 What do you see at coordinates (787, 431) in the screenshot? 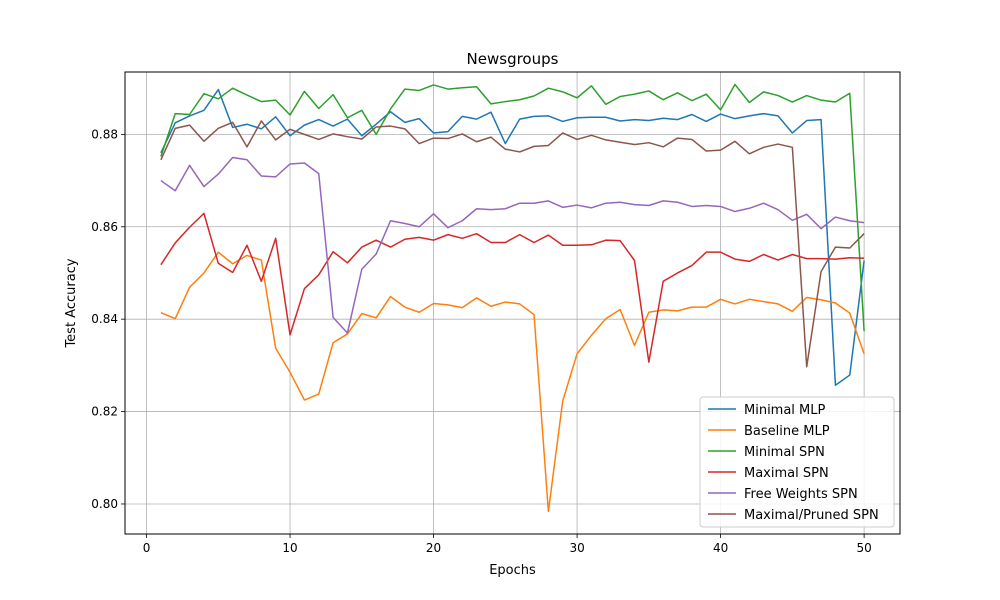
I see `legend-label: Baseline MLP` at bounding box center [787, 431].